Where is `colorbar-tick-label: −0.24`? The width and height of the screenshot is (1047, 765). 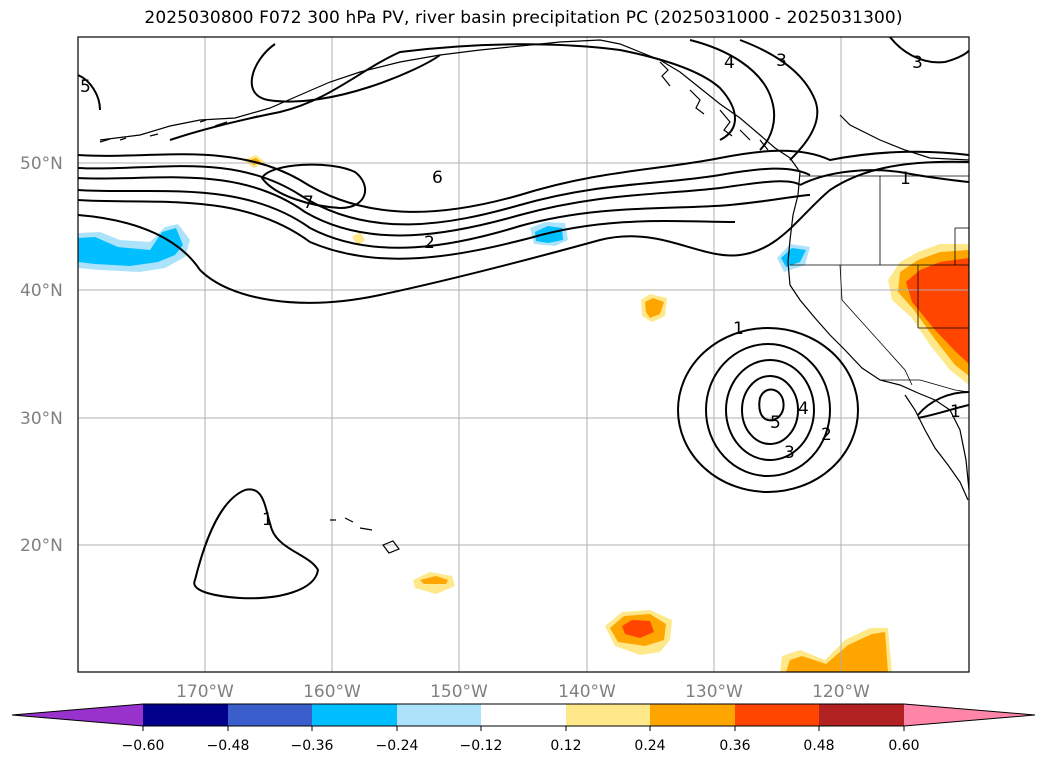
colorbar-tick-label: −0.24 is located at coordinates (397, 746).